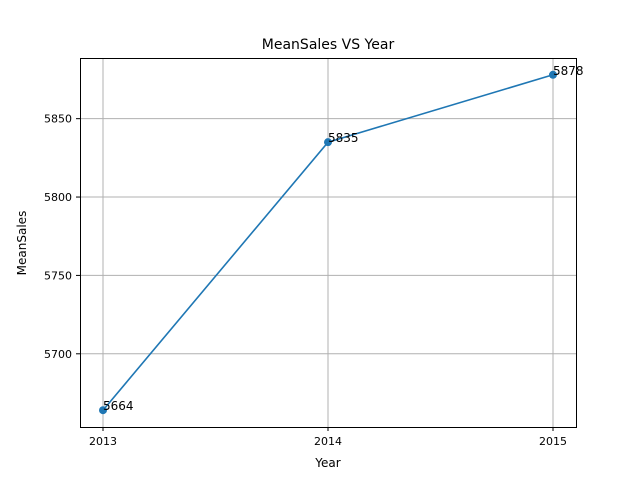 Image resolution: width=640 pixels, height=480 pixels. Describe the element at coordinates (58, 197) in the screenshot. I see `y-tick-label: 5800` at that location.